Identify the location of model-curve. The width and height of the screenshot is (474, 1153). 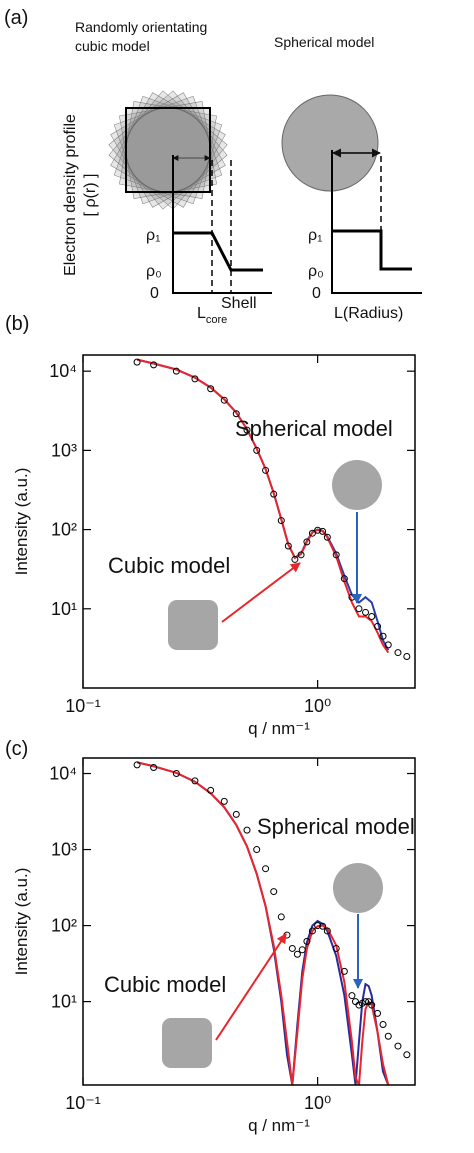
(263, 506).